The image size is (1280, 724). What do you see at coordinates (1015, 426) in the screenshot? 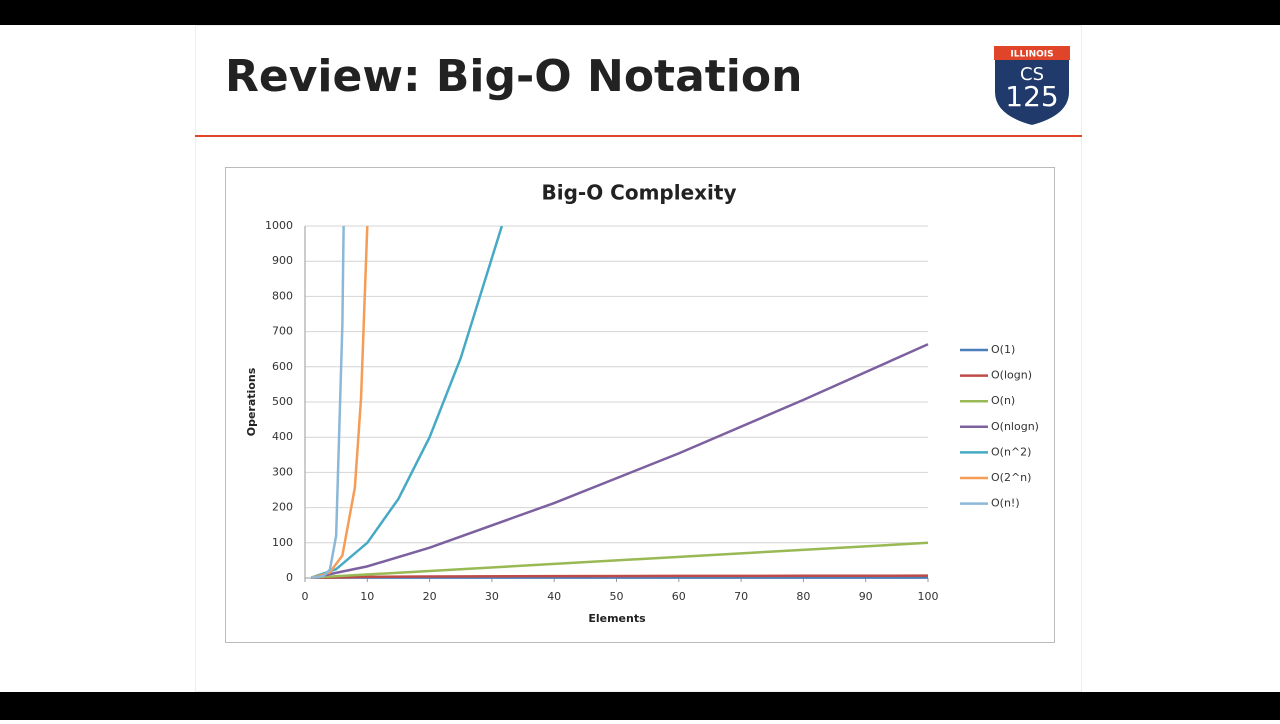
I see `legend-label: O(nlogn)` at bounding box center [1015, 426].